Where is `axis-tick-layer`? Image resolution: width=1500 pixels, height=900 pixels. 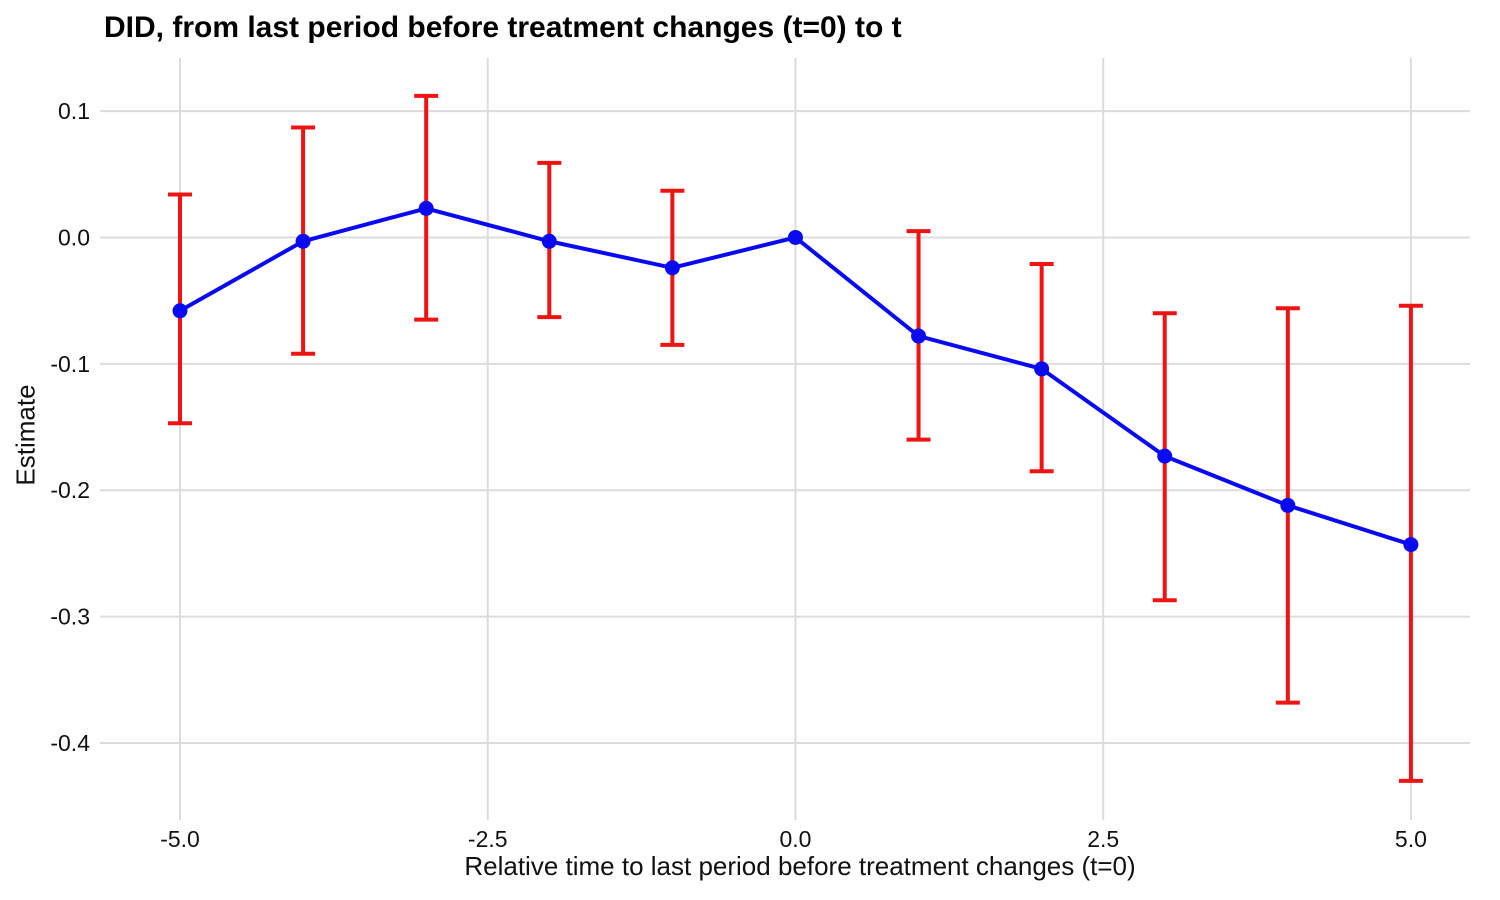
axis-tick-layer is located at coordinates (795, 815).